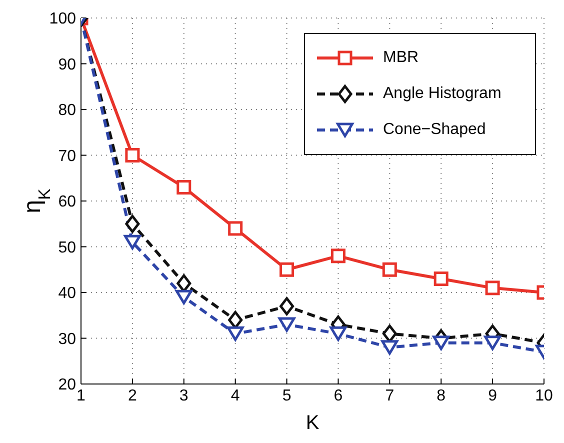 The height and width of the screenshot is (443, 564). I want to click on x-tick-label: 3, so click(183, 395).